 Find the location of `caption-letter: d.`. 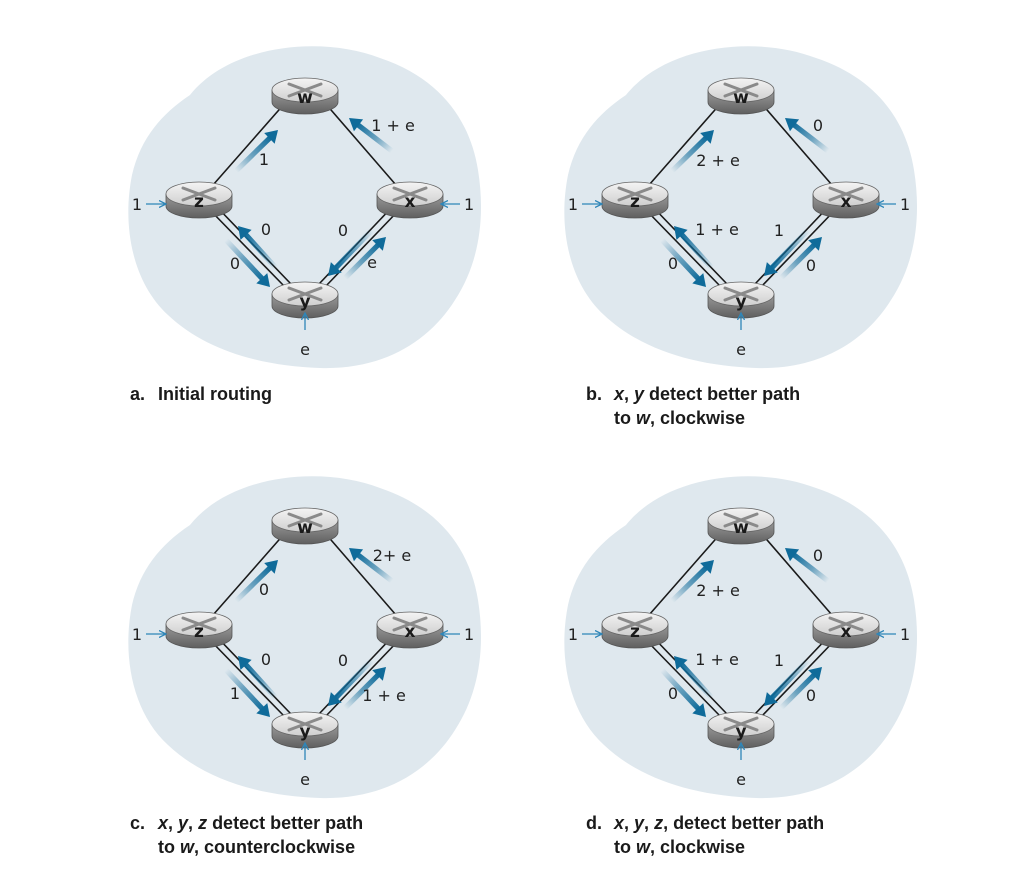

caption-letter: d. is located at coordinates (594, 823).